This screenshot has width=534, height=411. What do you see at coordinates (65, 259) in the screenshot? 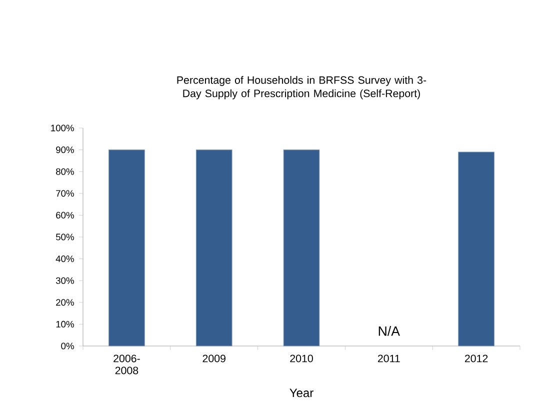
I see `y-tick-label: 40%` at bounding box center [65, 259].